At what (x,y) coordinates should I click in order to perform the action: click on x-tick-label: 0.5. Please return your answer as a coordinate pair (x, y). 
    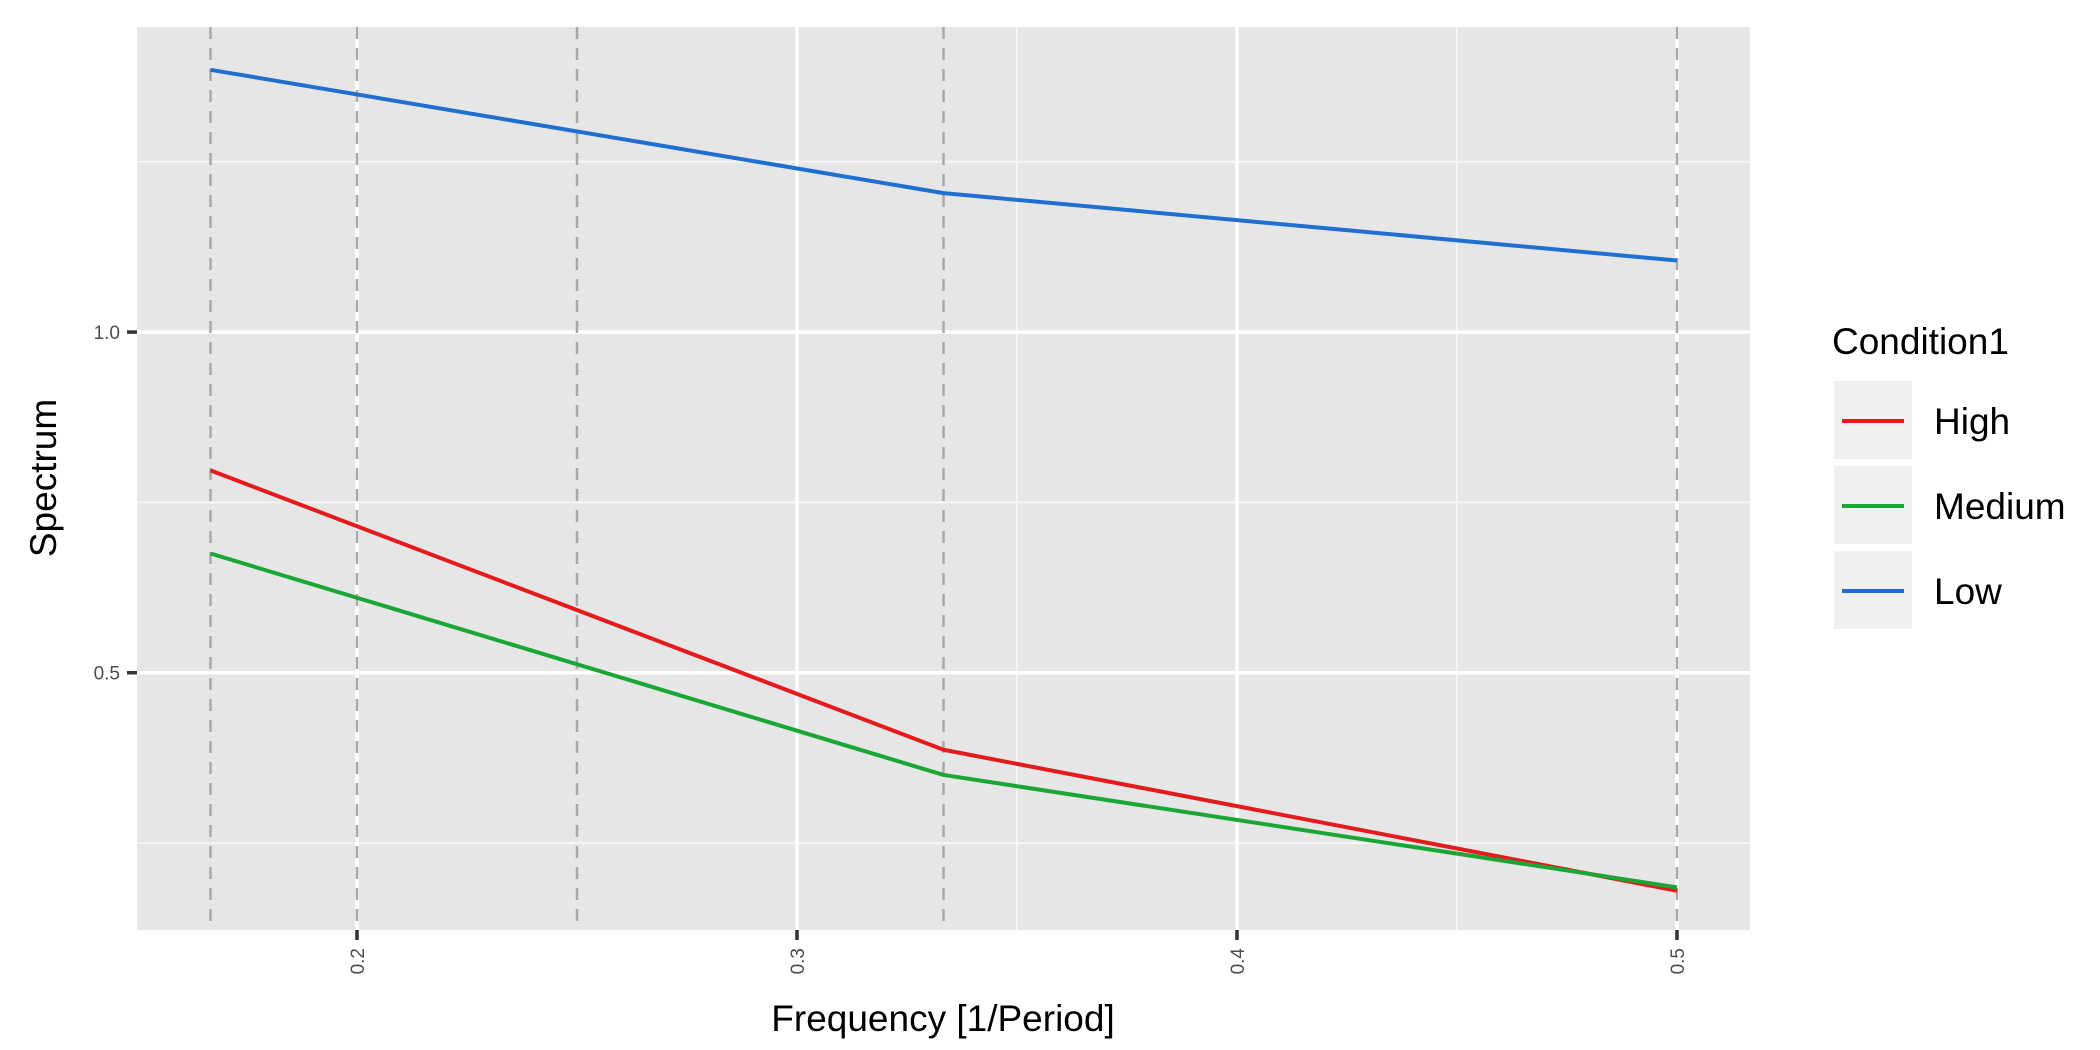
    Looking at the image, I should click on (1678, 961).